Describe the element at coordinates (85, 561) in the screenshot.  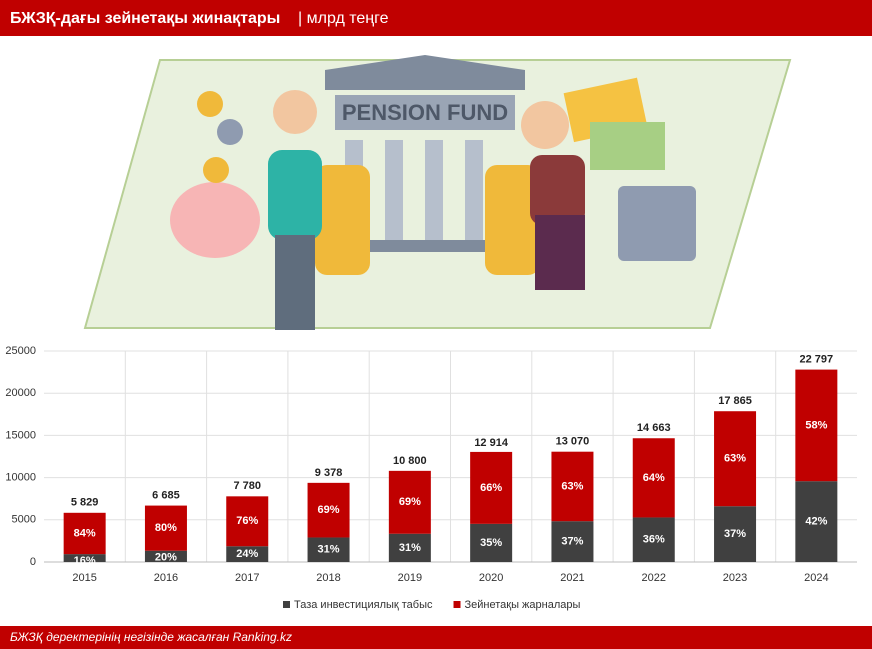
I see `segment-label: 16%` at that location.